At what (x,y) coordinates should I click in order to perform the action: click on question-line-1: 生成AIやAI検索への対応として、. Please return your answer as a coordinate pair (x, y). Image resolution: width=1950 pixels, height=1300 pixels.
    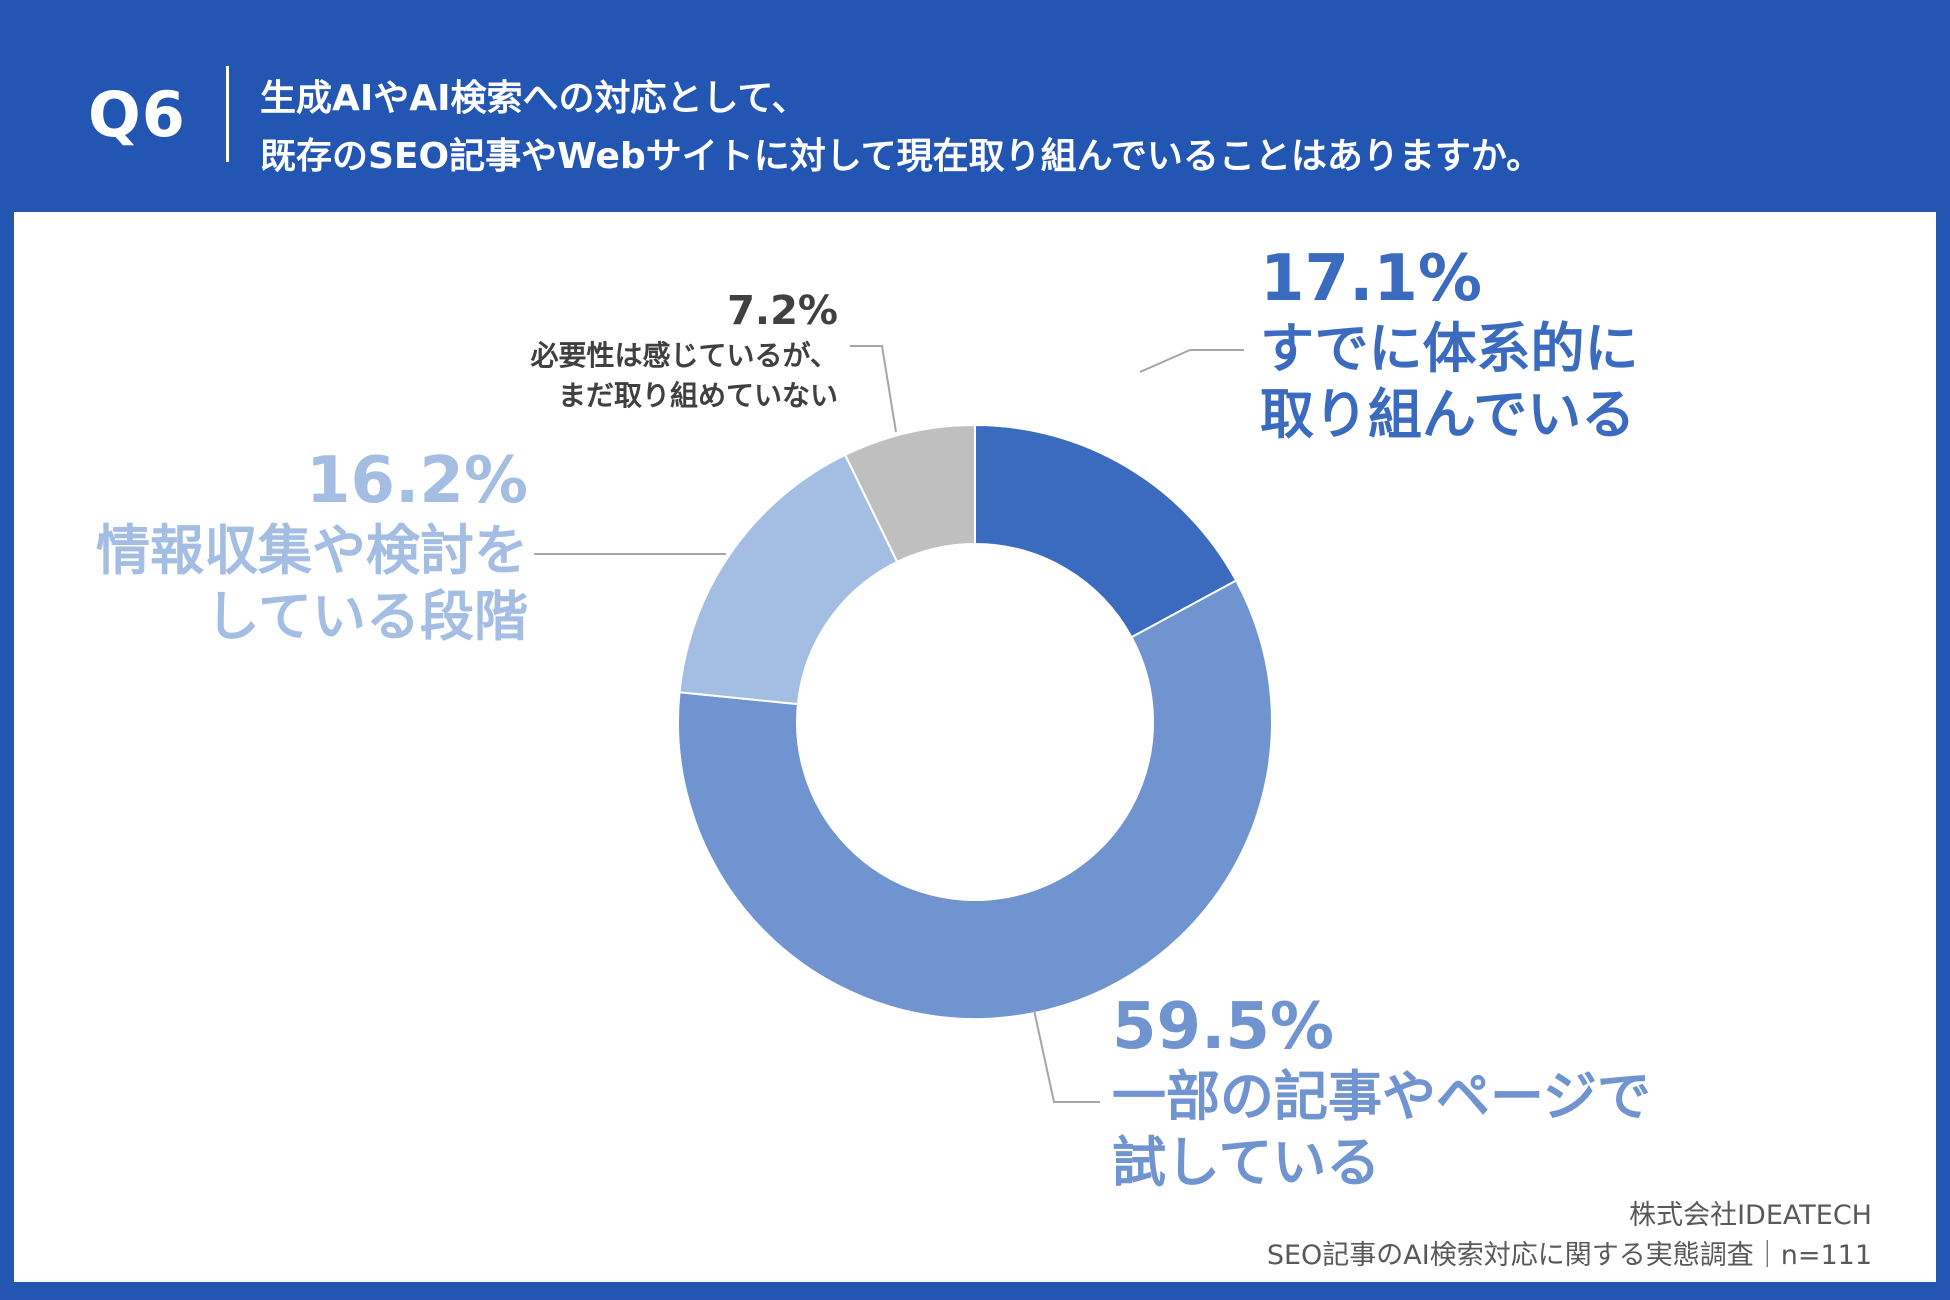
    Looking at the image, I should click on (534, 98).